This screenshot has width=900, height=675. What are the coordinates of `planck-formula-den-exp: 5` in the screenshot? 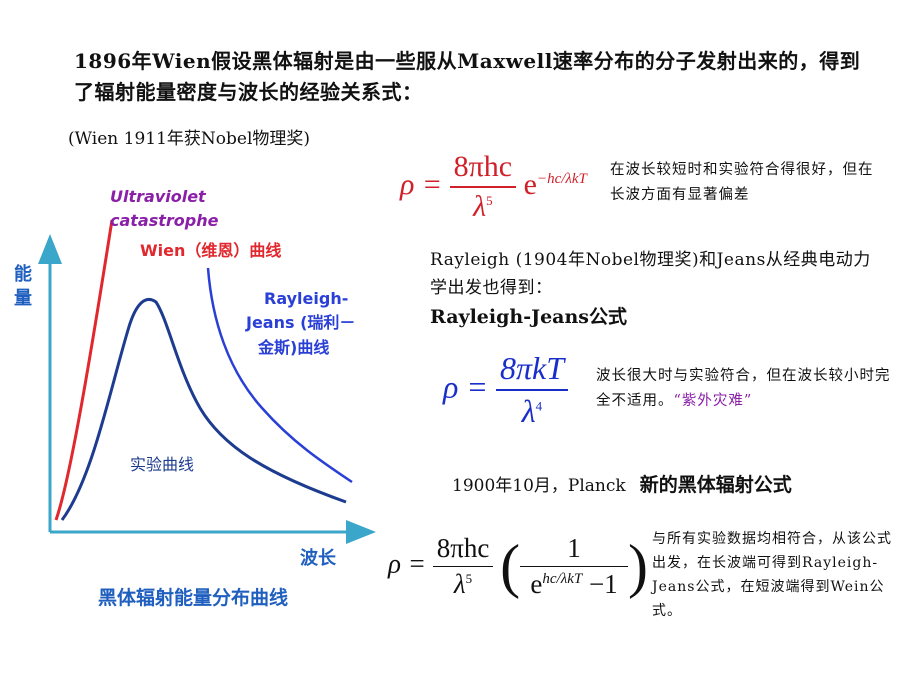 It's located at (469, 578).